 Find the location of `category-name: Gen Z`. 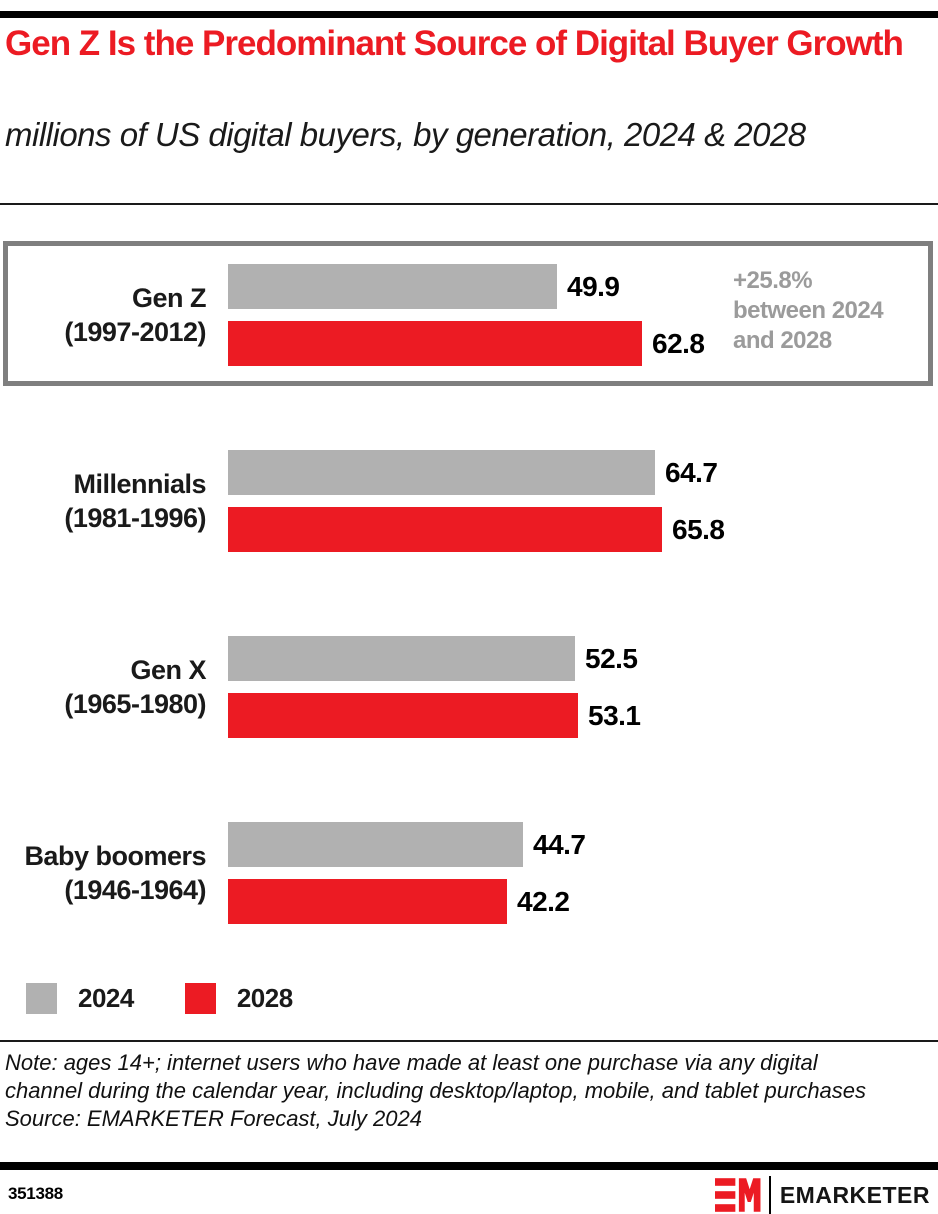

category-name: Gen Z is located at coordinates (169, 298).